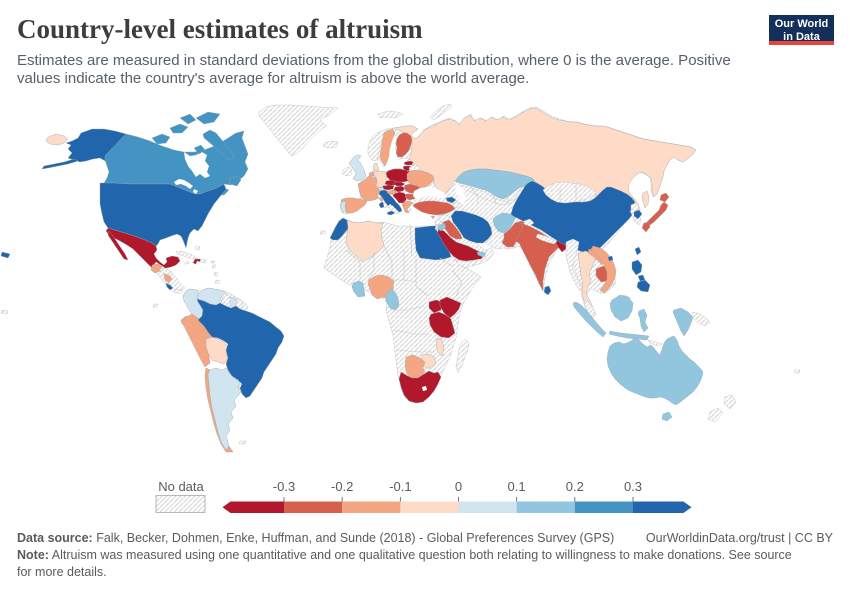 Image resolution: width=850 pixels, height=600 pixels. Describe the element at coordinates (181, 486) in the screenshot. I see `svg-text: No data` at that location.